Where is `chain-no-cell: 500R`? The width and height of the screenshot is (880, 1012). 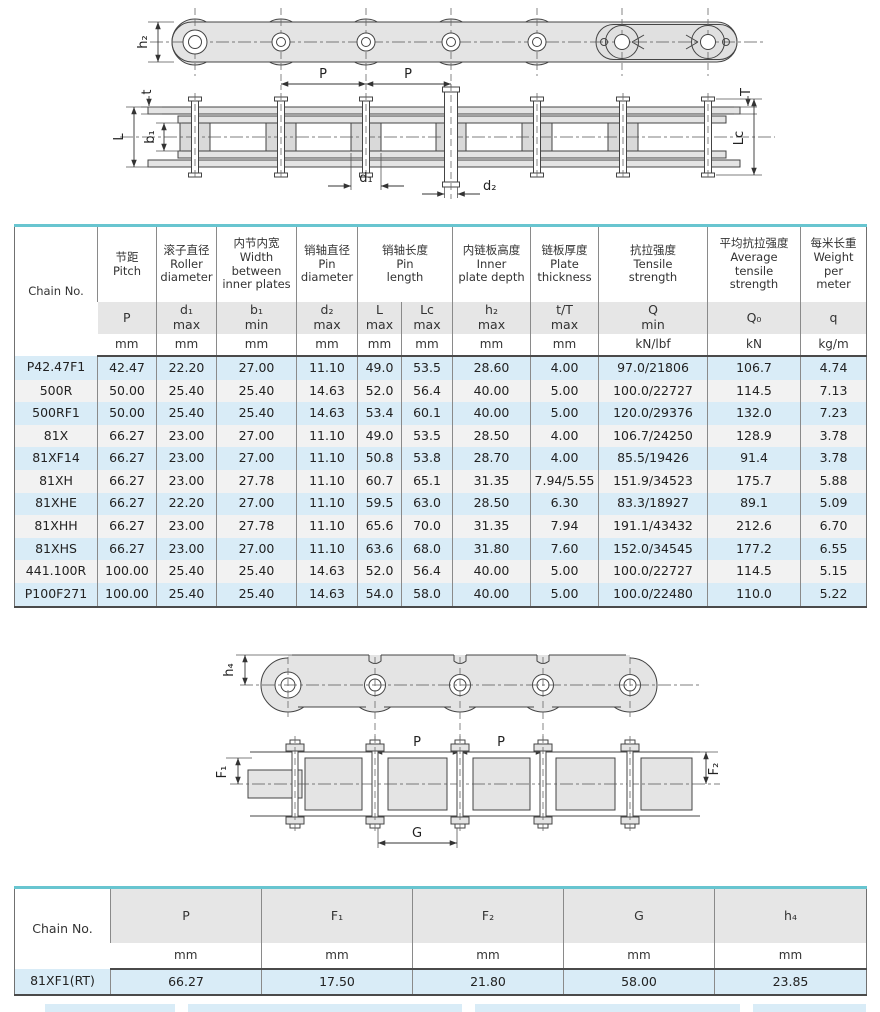
chain-no-cell: 500R is located at coordinates (56, 391).